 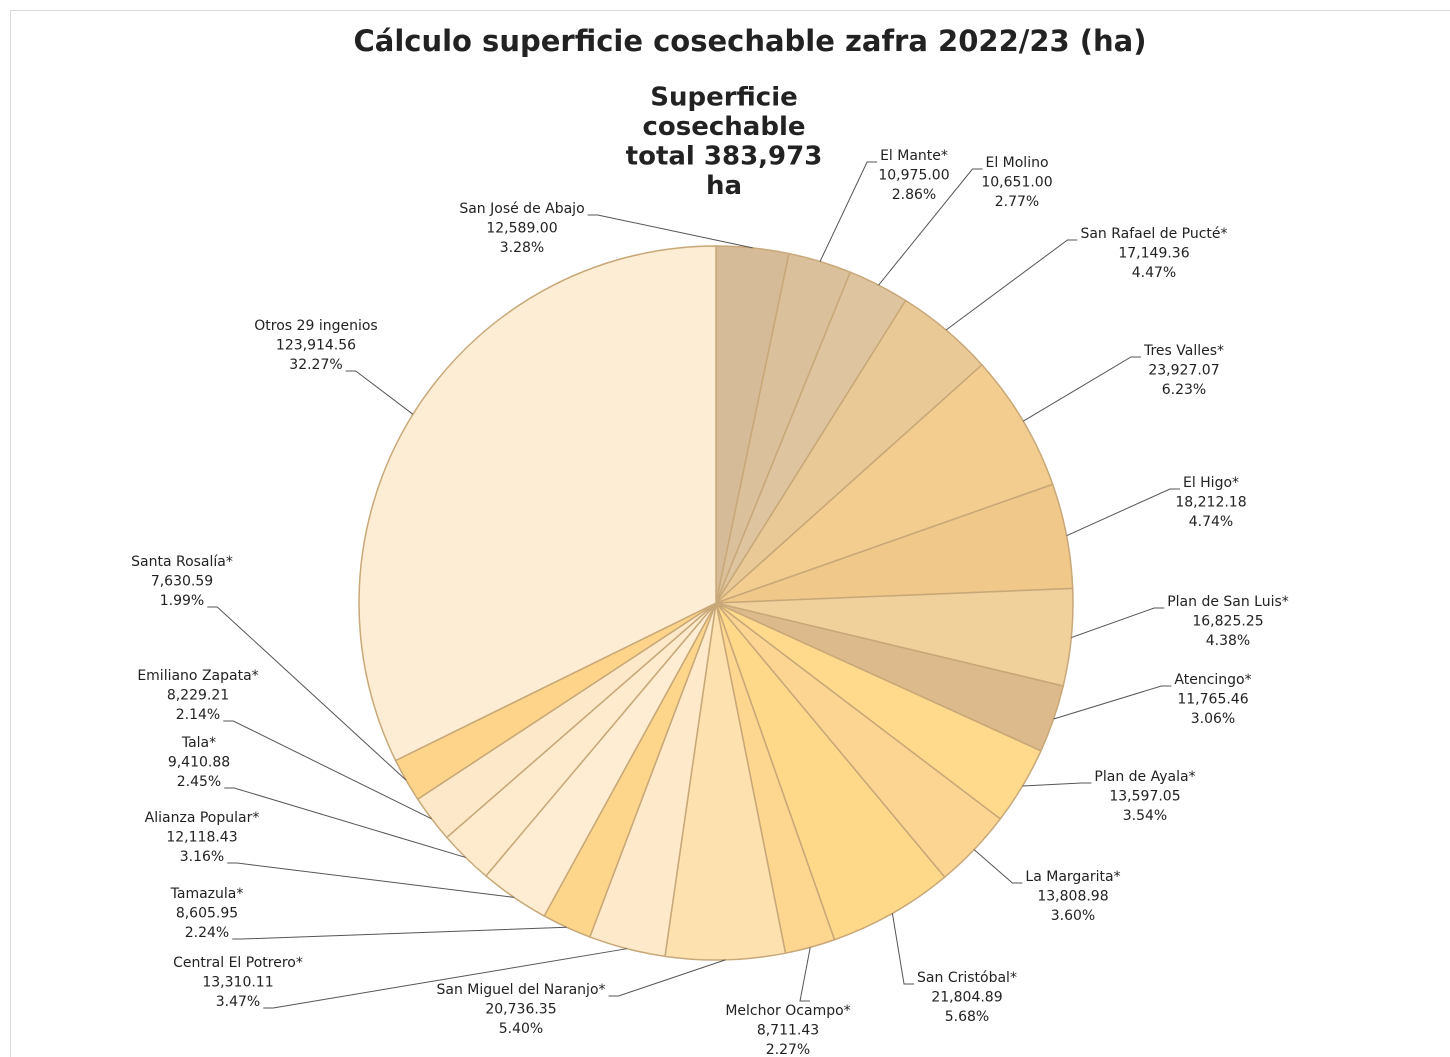 I want to click on slice-label: Emiliano Zapata*, so click(x=197, y=676).